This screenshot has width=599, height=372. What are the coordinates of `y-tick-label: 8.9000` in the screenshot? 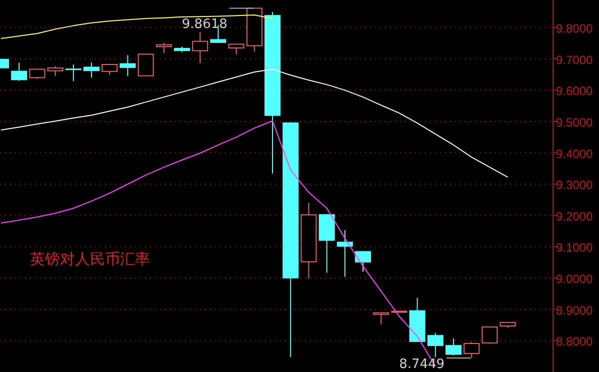 It's located at (575, 310).